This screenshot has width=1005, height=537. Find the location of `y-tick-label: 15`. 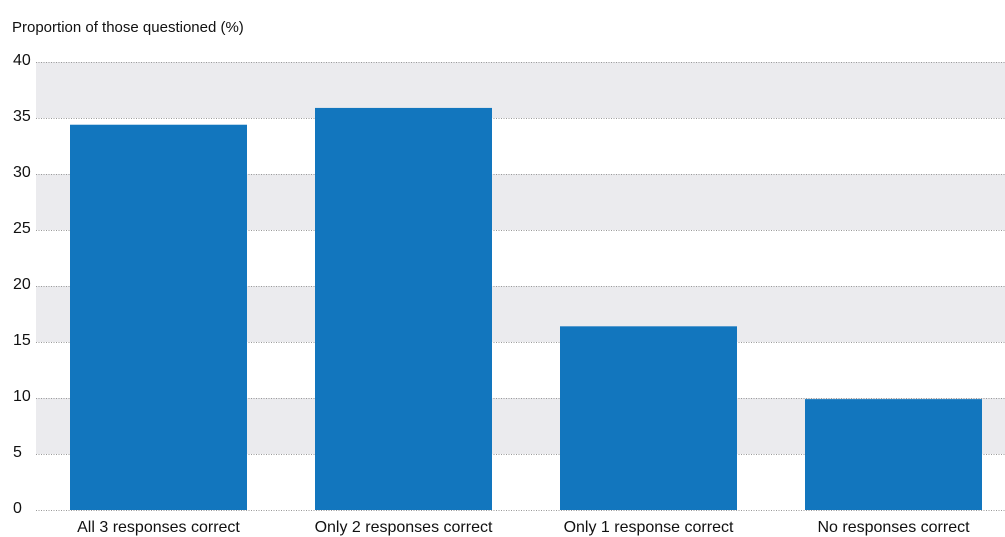

y-tick-label: 15 is located at coordinates (22, 340).